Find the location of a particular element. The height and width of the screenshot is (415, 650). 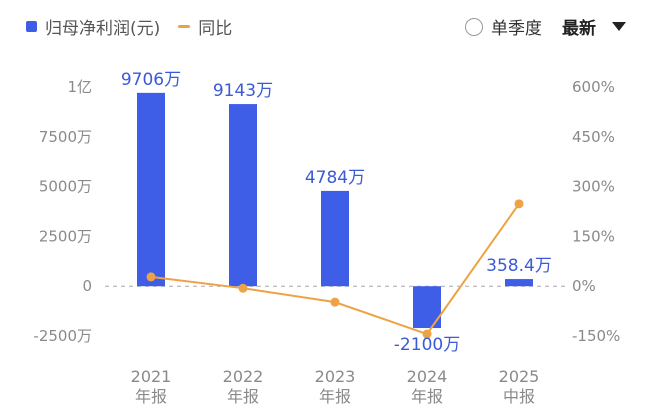

chart-legend: 归母净利润(元) 同比 is located at coordinates (129, 26).